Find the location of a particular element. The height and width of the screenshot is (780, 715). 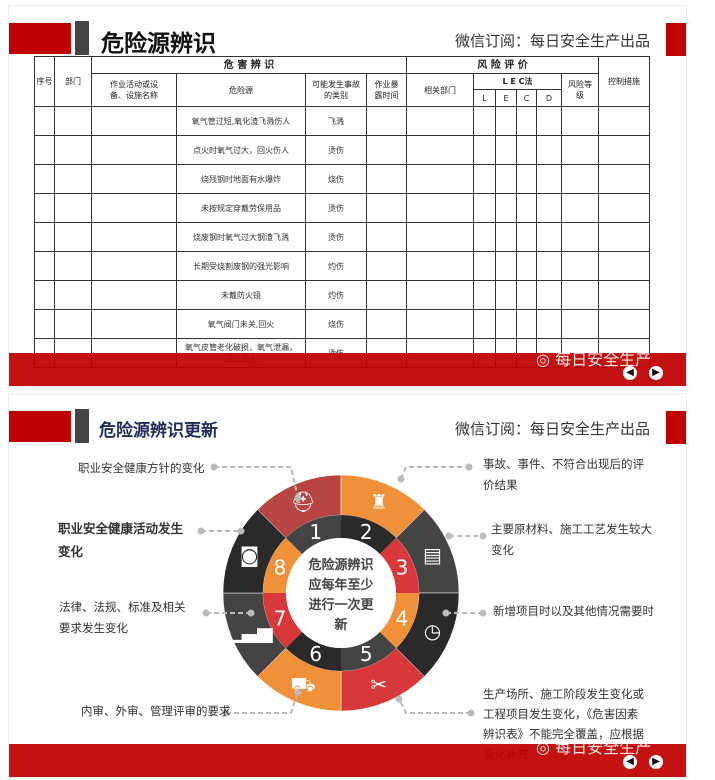

segment-number: 4 is located at coordinates (402, 618).